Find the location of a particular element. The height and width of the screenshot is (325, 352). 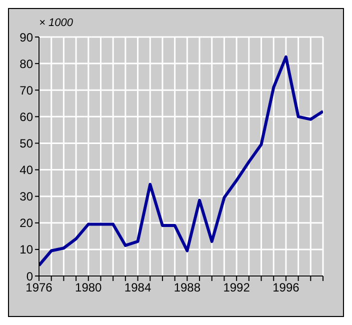

x-tick-label: 1996 is located at coordinates (286, 287).